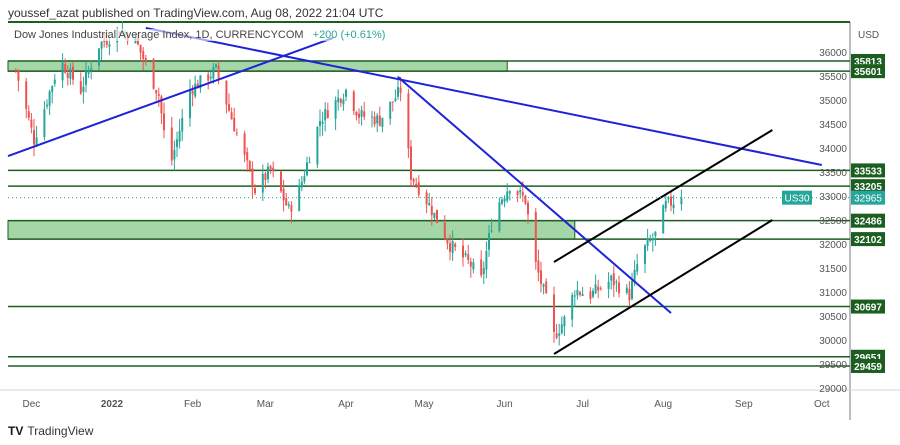 This screenshot has height=445, width=900. I want to click on currency-label: USD, so click(868, 35).